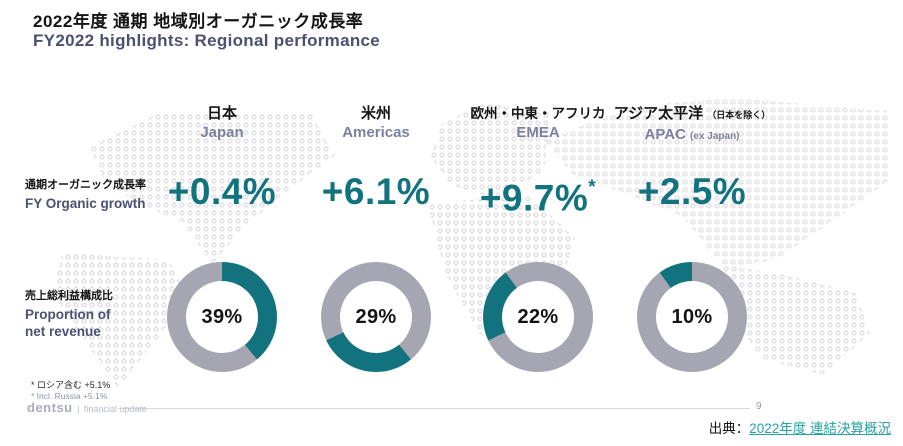 The image size is (903, 446). Describe the element at coordinates (538, 113) in the screenshot. I see `region-name-jp: 欧州・中東・アフリカ` at that location.